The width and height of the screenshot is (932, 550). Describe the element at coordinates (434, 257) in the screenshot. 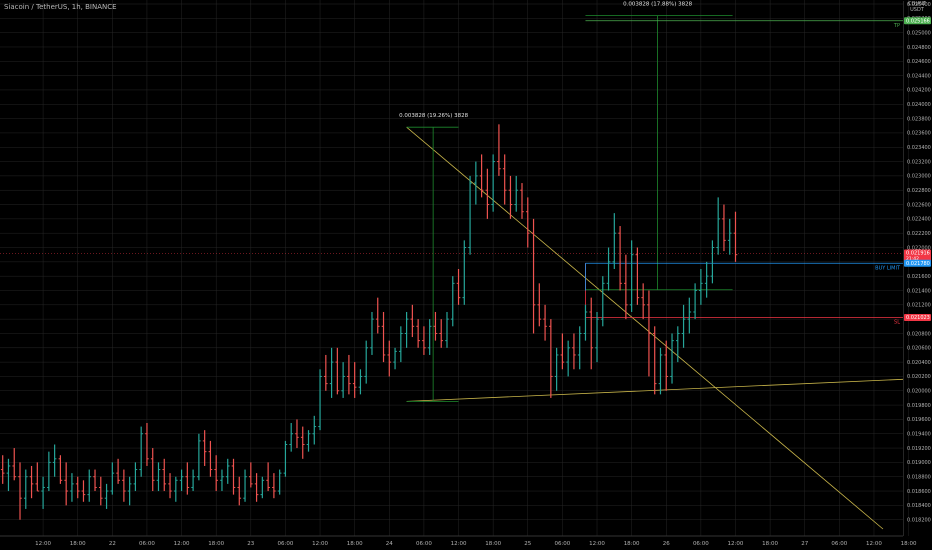

I see `measure-tool-1: 0.003828 (19.26%) 3828` at that location.